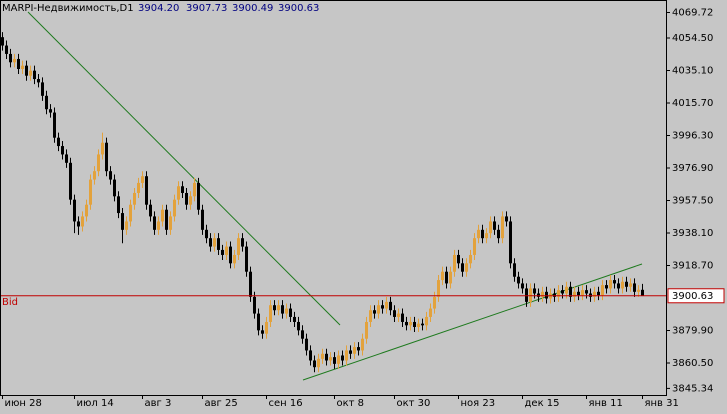 The image size is (727, 414). Describe the element at coordinates (542, 403) in the screenshot. I see `x-tick-label: дек 15` at that location.